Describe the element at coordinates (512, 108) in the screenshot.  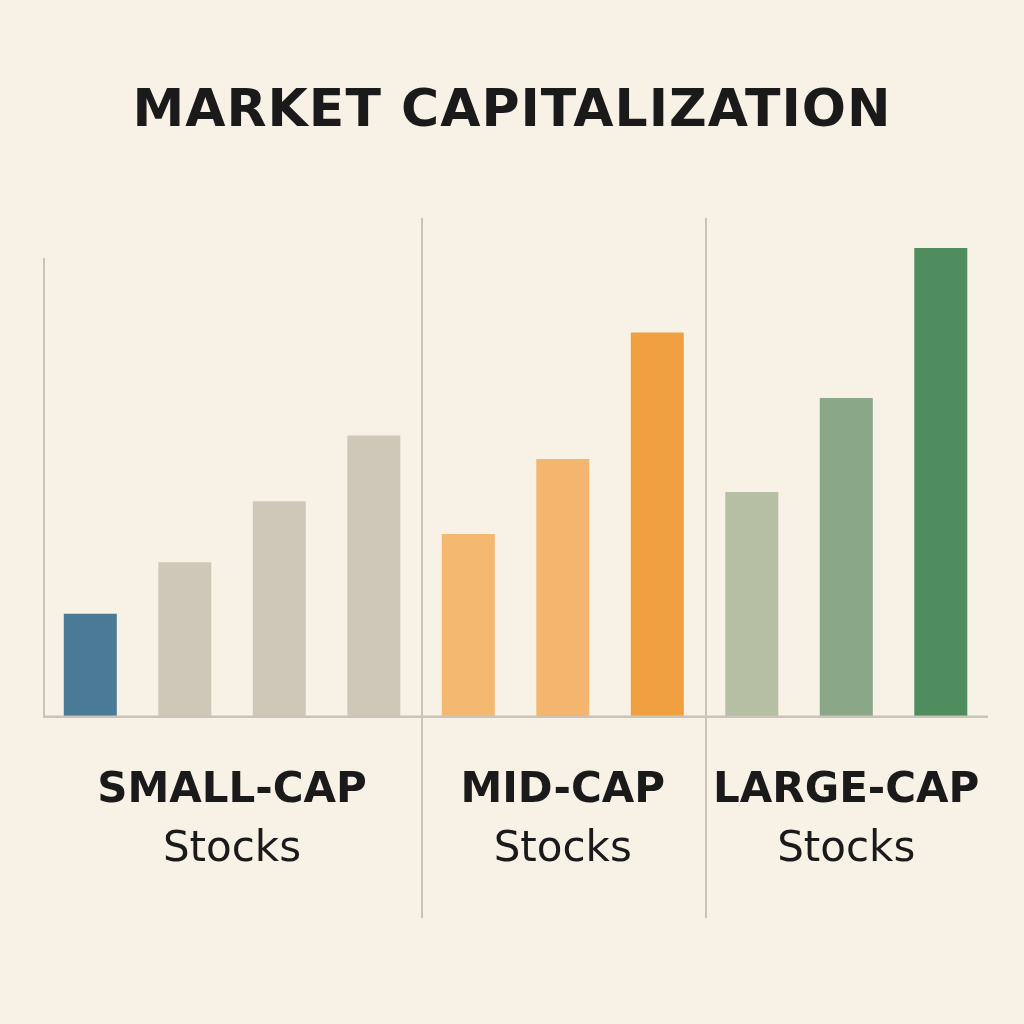
I see `chart-title: MARKET CAPITALIZATION` at that location.